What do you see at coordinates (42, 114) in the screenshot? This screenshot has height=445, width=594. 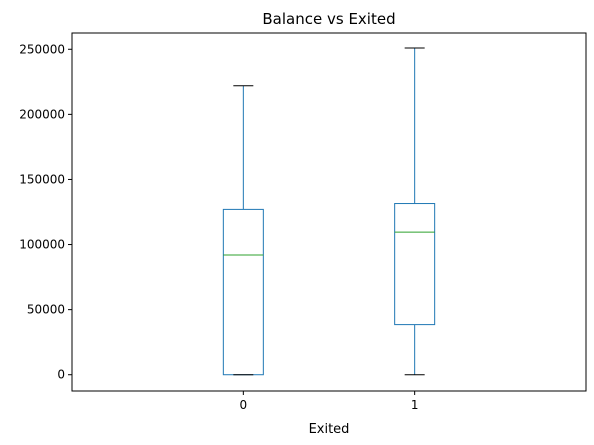 I see `y-tick-label: 200000` at bounding box center [42, 114].